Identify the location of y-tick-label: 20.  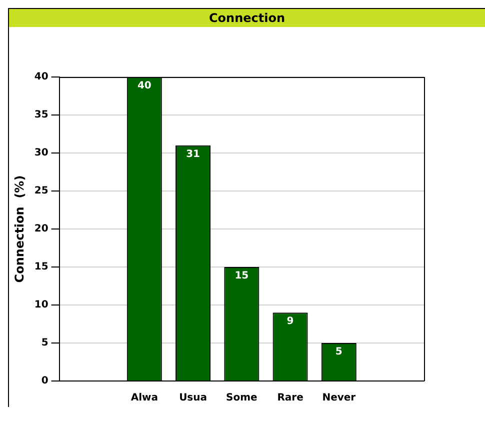
(41, 229).